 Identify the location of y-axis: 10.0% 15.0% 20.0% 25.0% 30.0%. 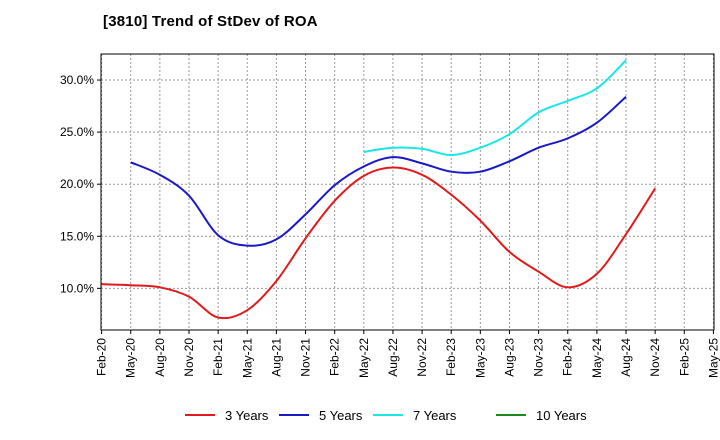
(80, 184).